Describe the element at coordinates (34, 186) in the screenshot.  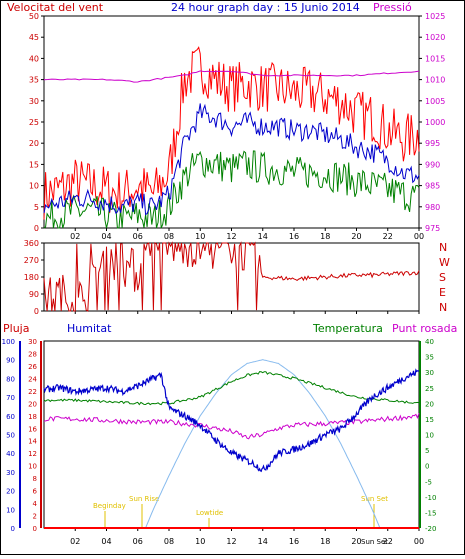
I see `wind-y-tick-label: 10` at that location.